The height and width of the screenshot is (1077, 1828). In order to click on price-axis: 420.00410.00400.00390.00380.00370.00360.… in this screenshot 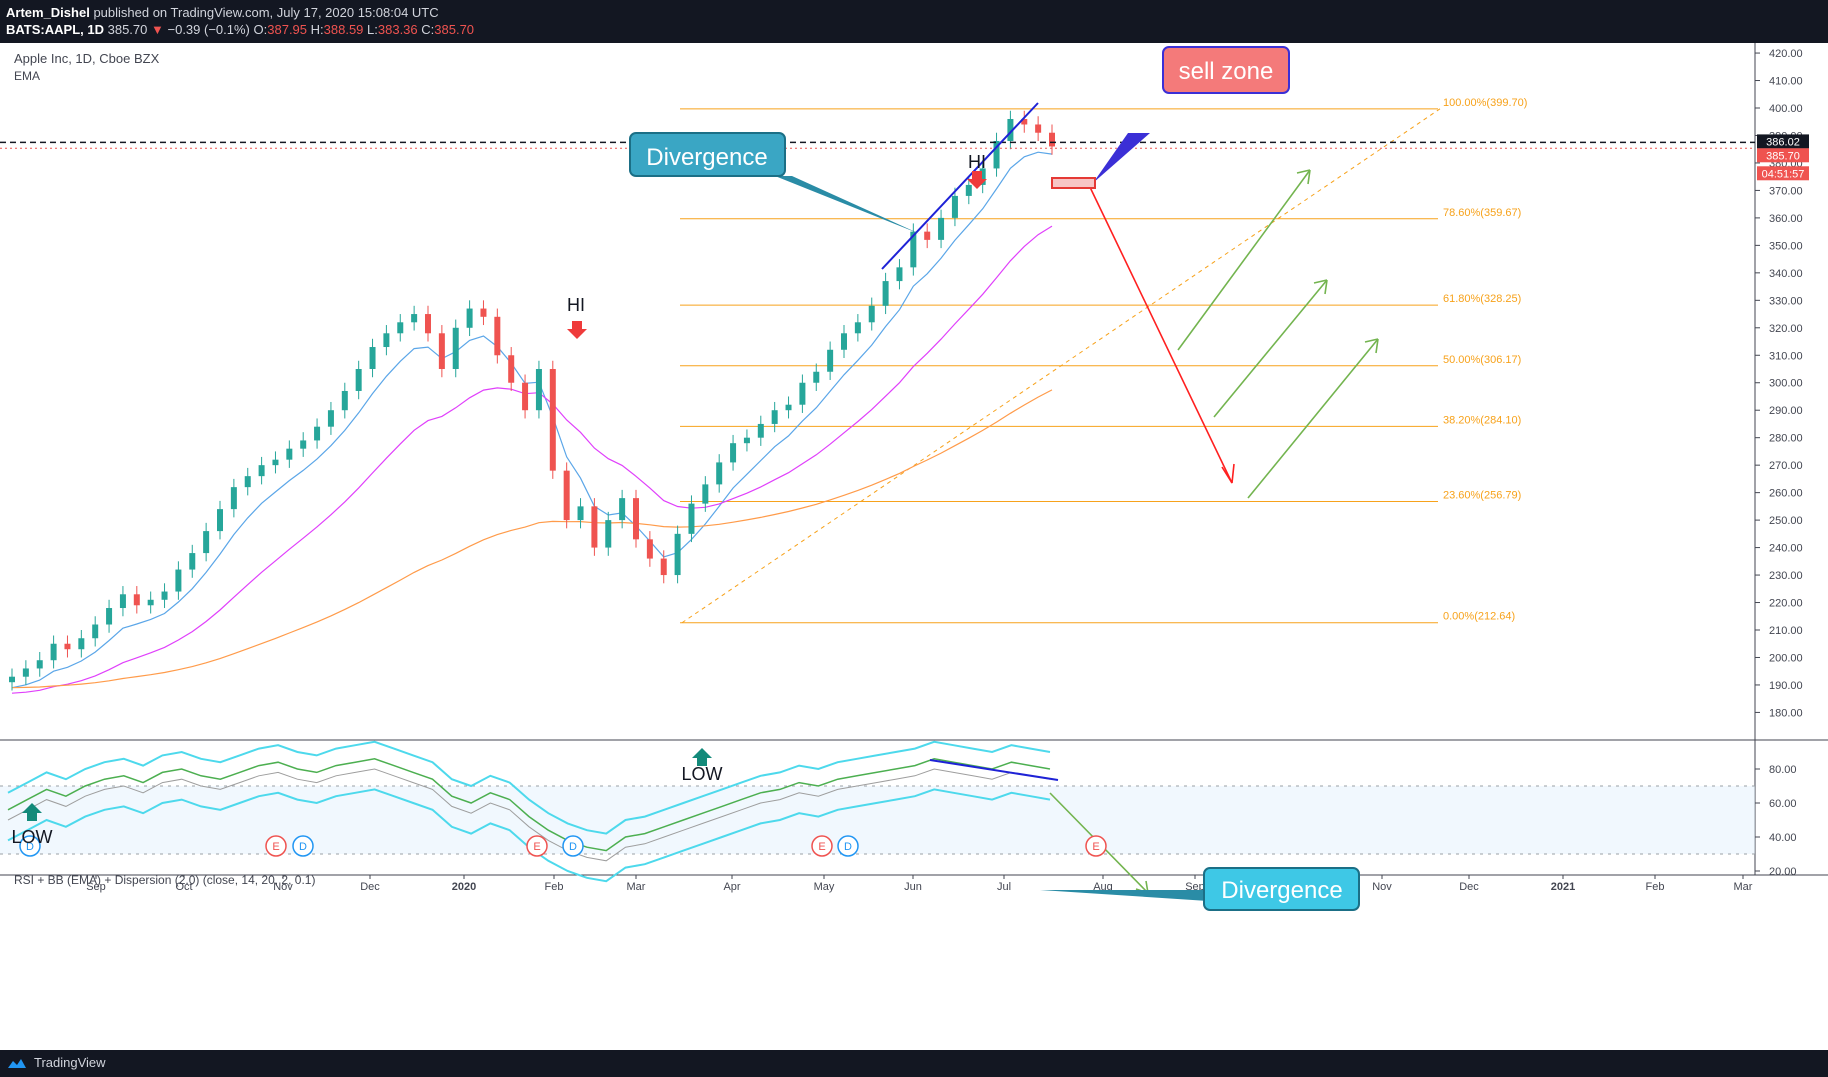, I will do `click(1782, 463)`.